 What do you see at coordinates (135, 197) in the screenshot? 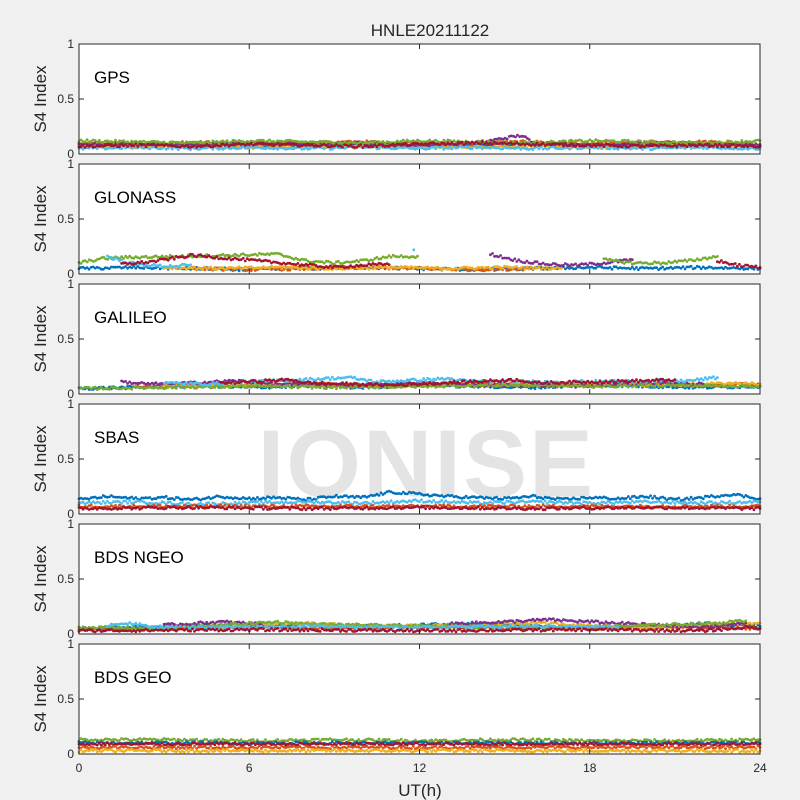
I see `panel-label: GLONASS` at bounding box center [135, 197].